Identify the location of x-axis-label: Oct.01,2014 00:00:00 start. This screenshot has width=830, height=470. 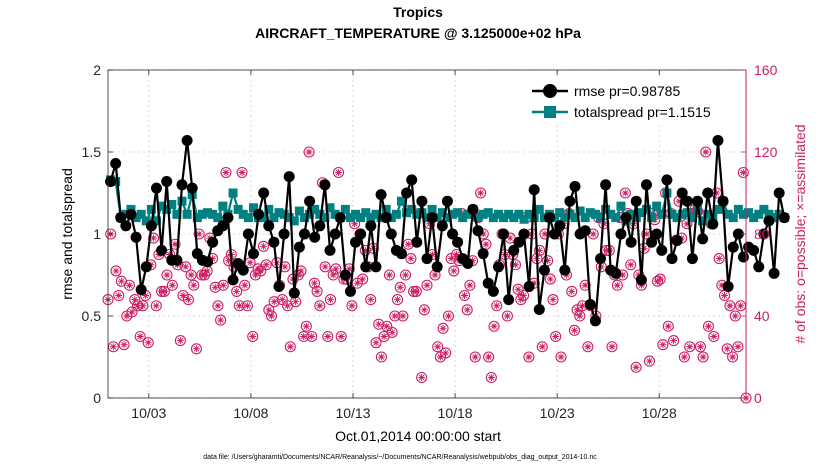
(418, 436).